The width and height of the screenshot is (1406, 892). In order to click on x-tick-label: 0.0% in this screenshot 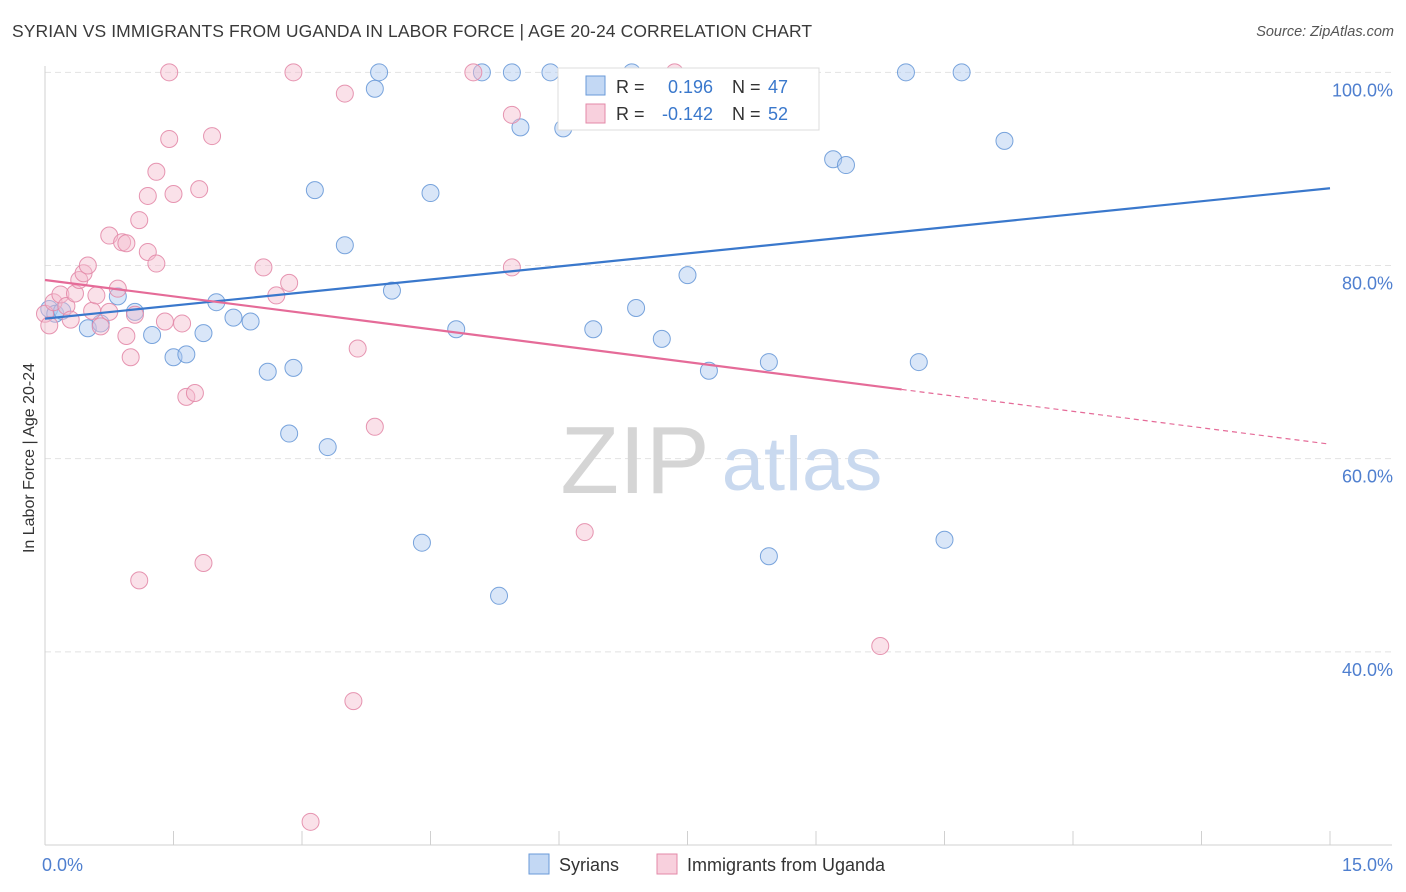, I will do `click(62, 865)`.